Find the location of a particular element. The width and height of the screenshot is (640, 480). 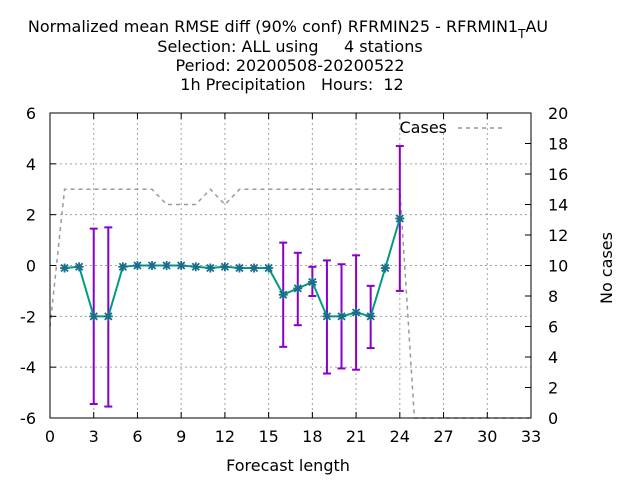

x-tick-label: 24 is located at coordinates (400, 436).